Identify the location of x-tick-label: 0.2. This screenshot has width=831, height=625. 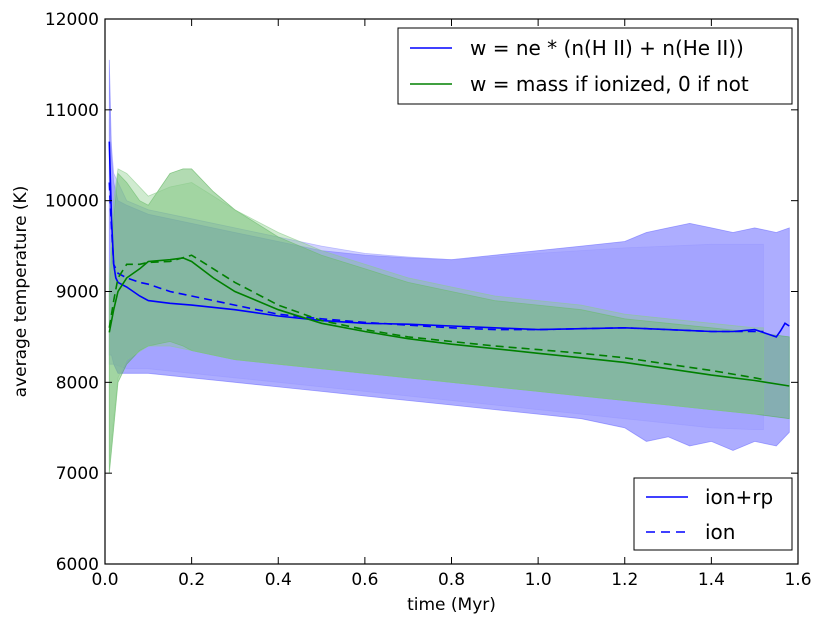
(191, 580).